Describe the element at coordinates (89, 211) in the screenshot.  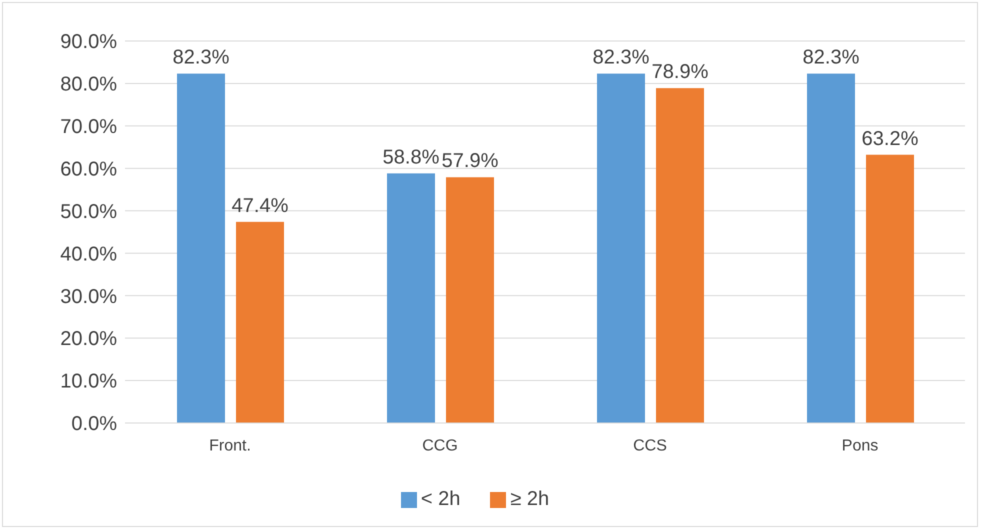
I see `y-tick-label: 50.0%` at that location.